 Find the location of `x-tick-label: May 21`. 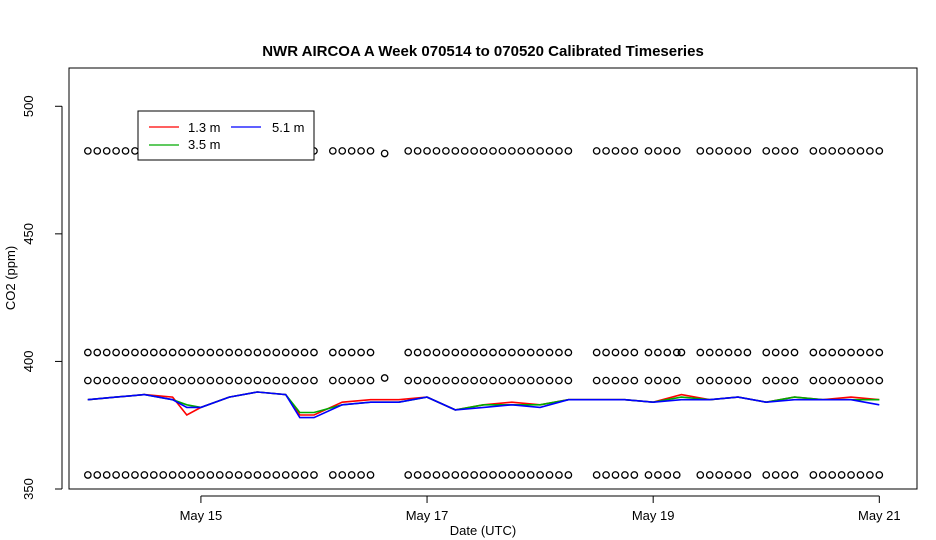

x-tick-label: May 21 is located at coordinates (879, 515).